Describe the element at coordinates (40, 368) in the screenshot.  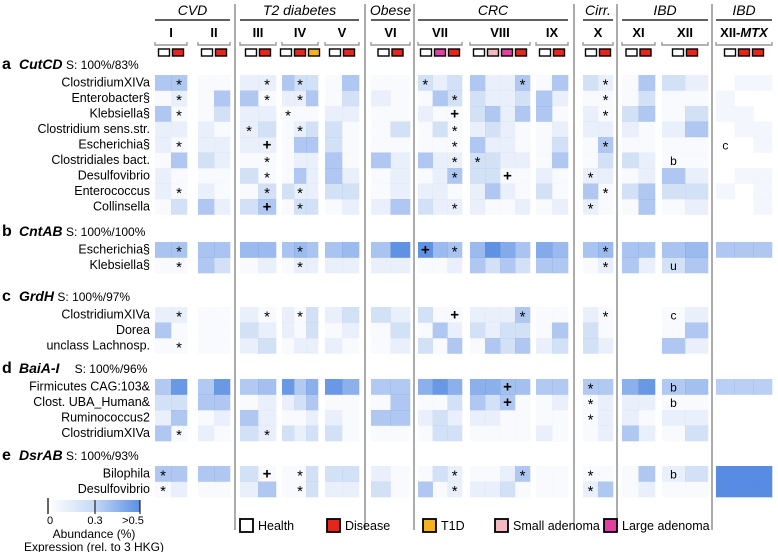
I see `gene-name: BaiA-I` at that location.